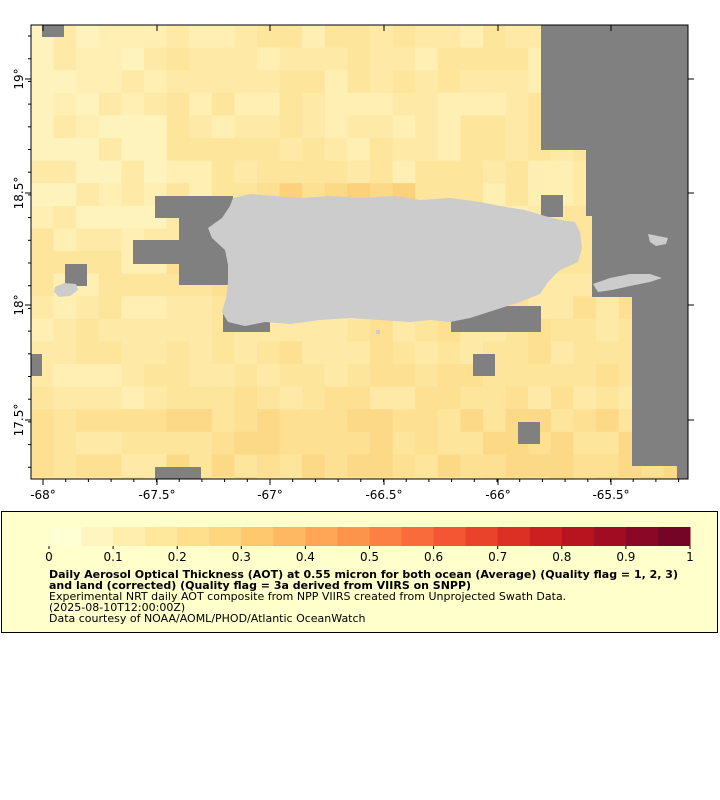 The width and height of the screenshot is (720, 800). What do you see at coordinates (117, 607) in the screenshot?
I see `legend-date: (2025-08-10T12:00:00Z)` at bounding box center [117, 607].